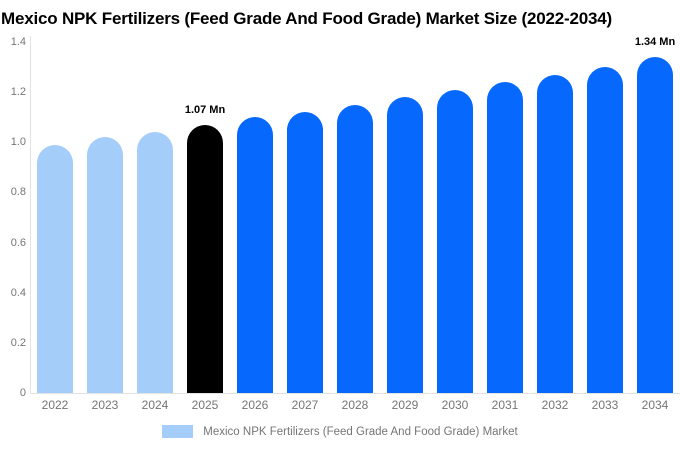 The width and height of the screenshot is (680, 450). I want to click on bar-value-label: 1.34 Mn, so click(655, 42).